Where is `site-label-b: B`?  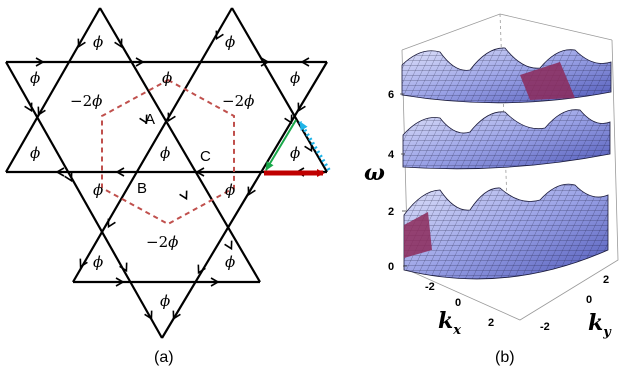 site-label-b: B is located at coordinates (142, 188).